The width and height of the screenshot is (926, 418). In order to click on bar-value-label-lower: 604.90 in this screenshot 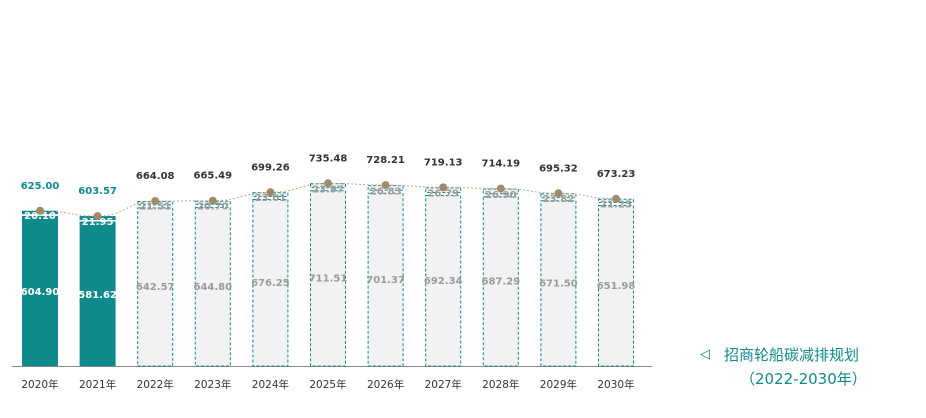, I will do `click(40, 292)`.